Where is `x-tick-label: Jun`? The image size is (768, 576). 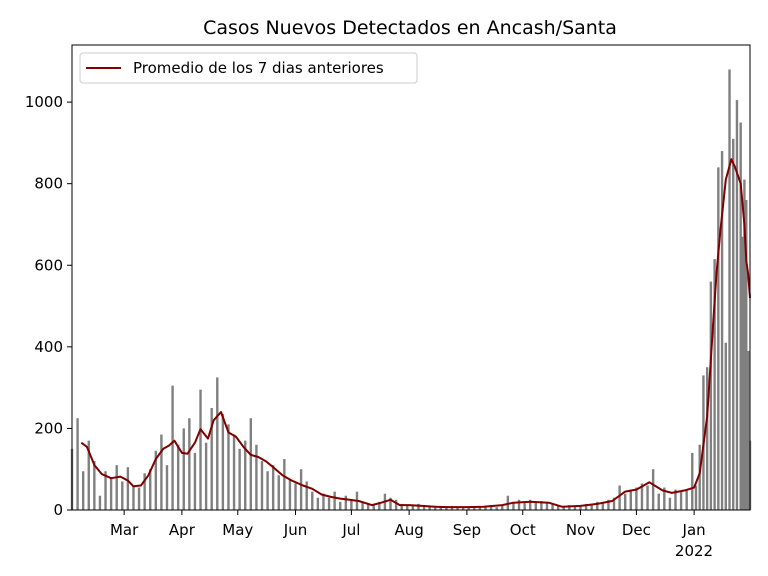 x-tick-label: Jun is located at coordinates (295, 530).